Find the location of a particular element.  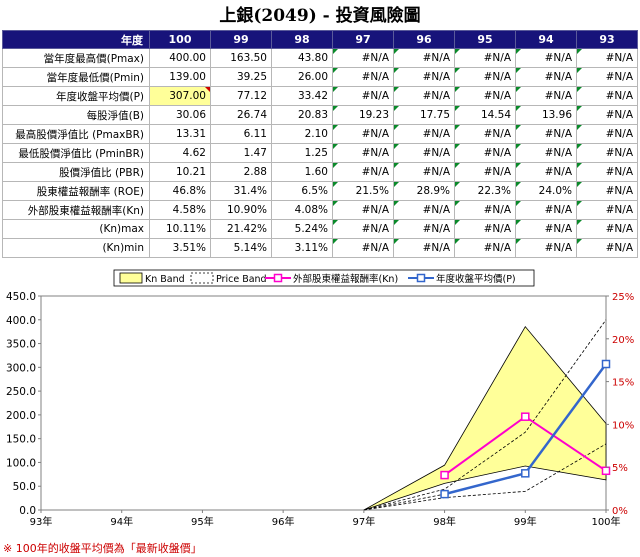

x-tick-label: 97年 is located at coordinates (363, 521).